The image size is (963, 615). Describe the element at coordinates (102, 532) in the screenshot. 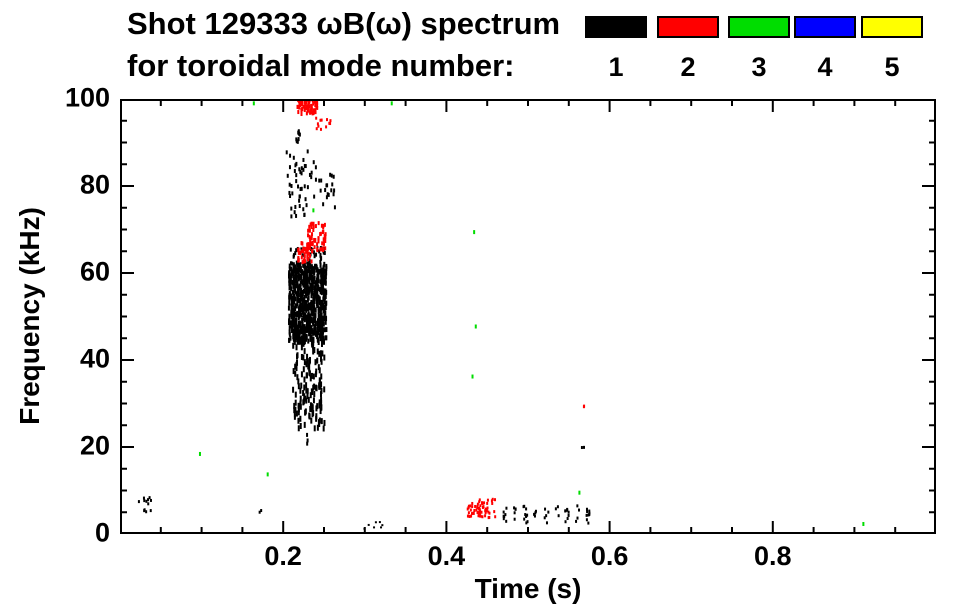

I see `y-tick-label: 0` at that location.